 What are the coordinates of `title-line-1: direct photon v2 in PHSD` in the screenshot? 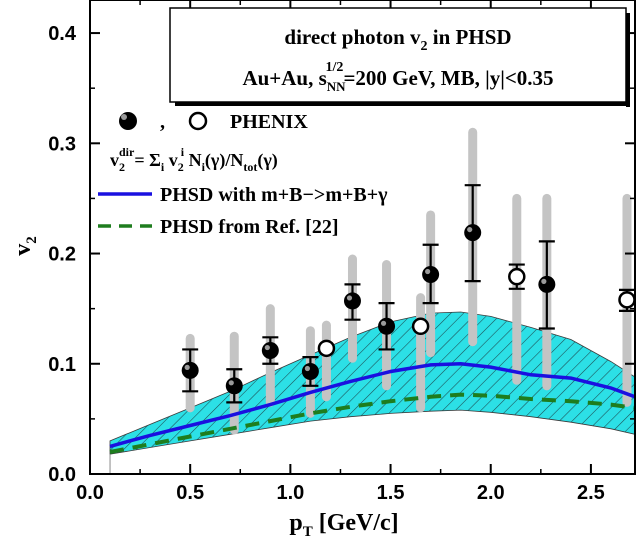 It's located at (397, 39).